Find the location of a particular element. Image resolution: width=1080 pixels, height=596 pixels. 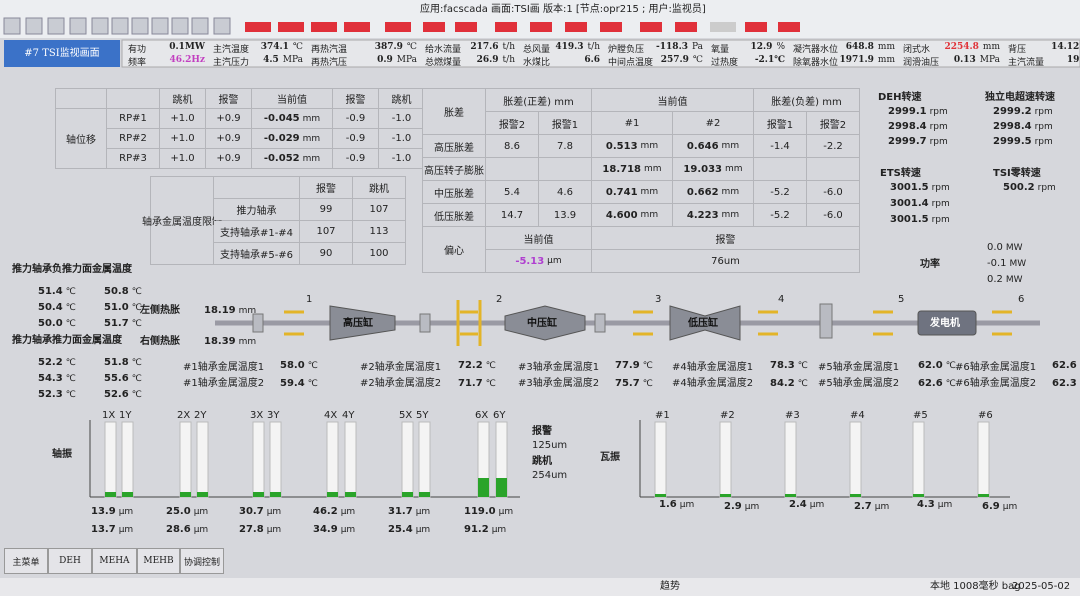

value: 3001.4 rpm is located at coordinates (920, 204).